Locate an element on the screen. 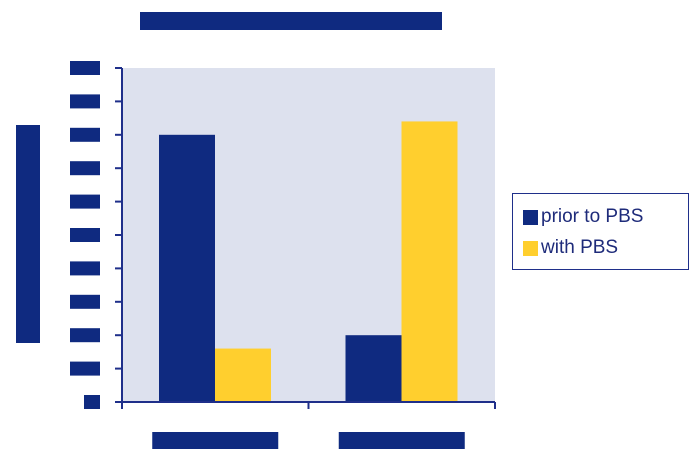 This screenshot has width=689, height=449. bar-prior-to-pbs-cat1 is located at coordinates (187, 268).